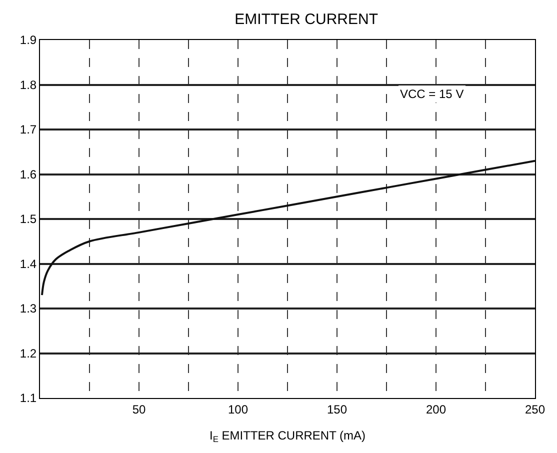 The height and width of the screenshot is (453, 557). What do you see at coordinates (28, 309) in the screenshot?
I see `y-tick-label: 1.3` at bounding box center [28, 309].